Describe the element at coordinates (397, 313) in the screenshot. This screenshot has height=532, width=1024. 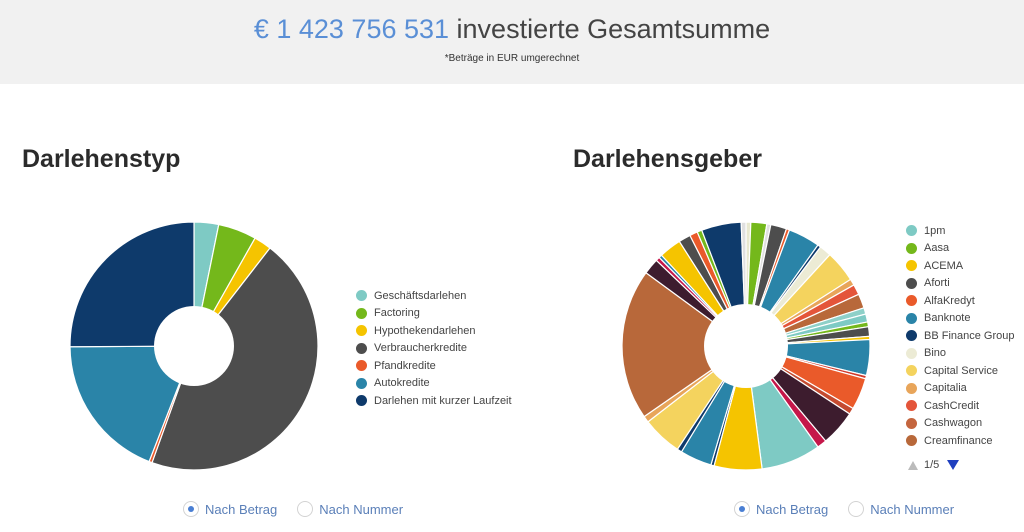
I see `legend-label: Factoring` at that location.